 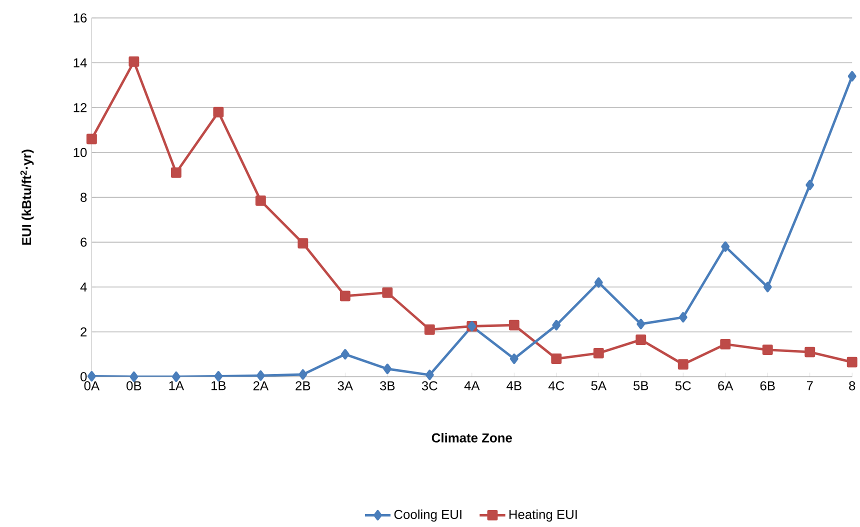 What do you see at coordinates (472, 385) in the screenshot?
I see `x-tick-label: 4A` at bounding box center [472, 385].